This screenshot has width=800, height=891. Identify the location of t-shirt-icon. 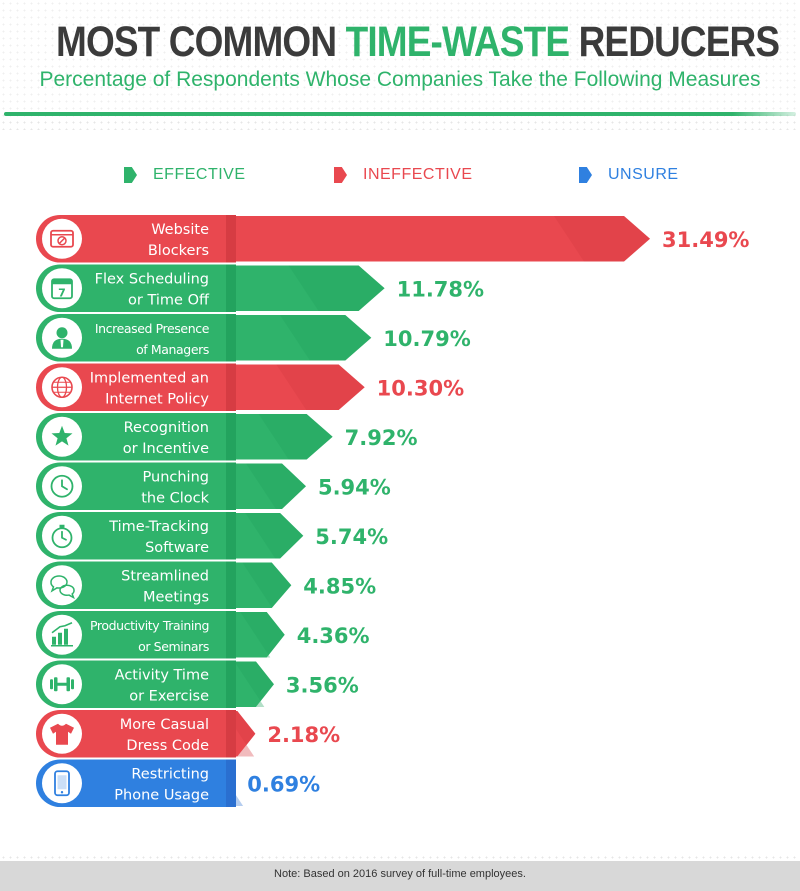
(62, 734).